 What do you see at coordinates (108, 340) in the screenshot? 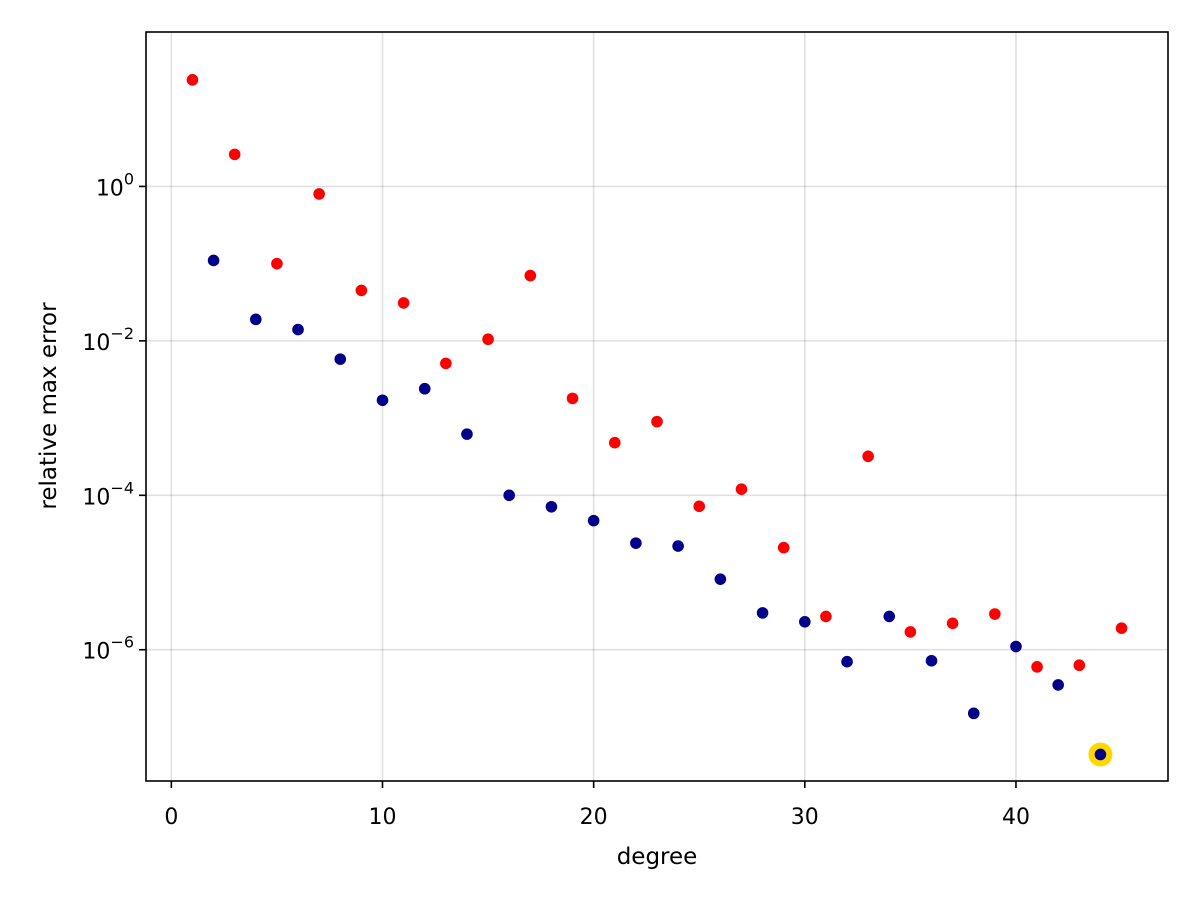
I see `y-tick-label: 10⁻²` at bounding box center [108, 340].